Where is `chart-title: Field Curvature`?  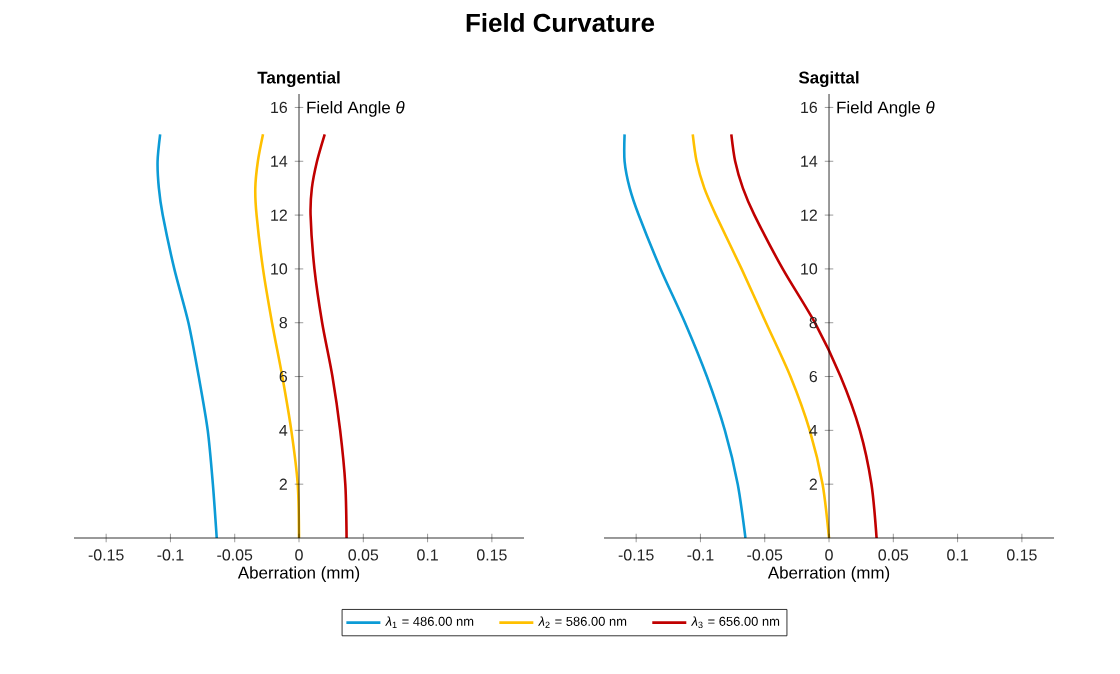 chart-title: Field Curvature is located at coordinates (560, 23).